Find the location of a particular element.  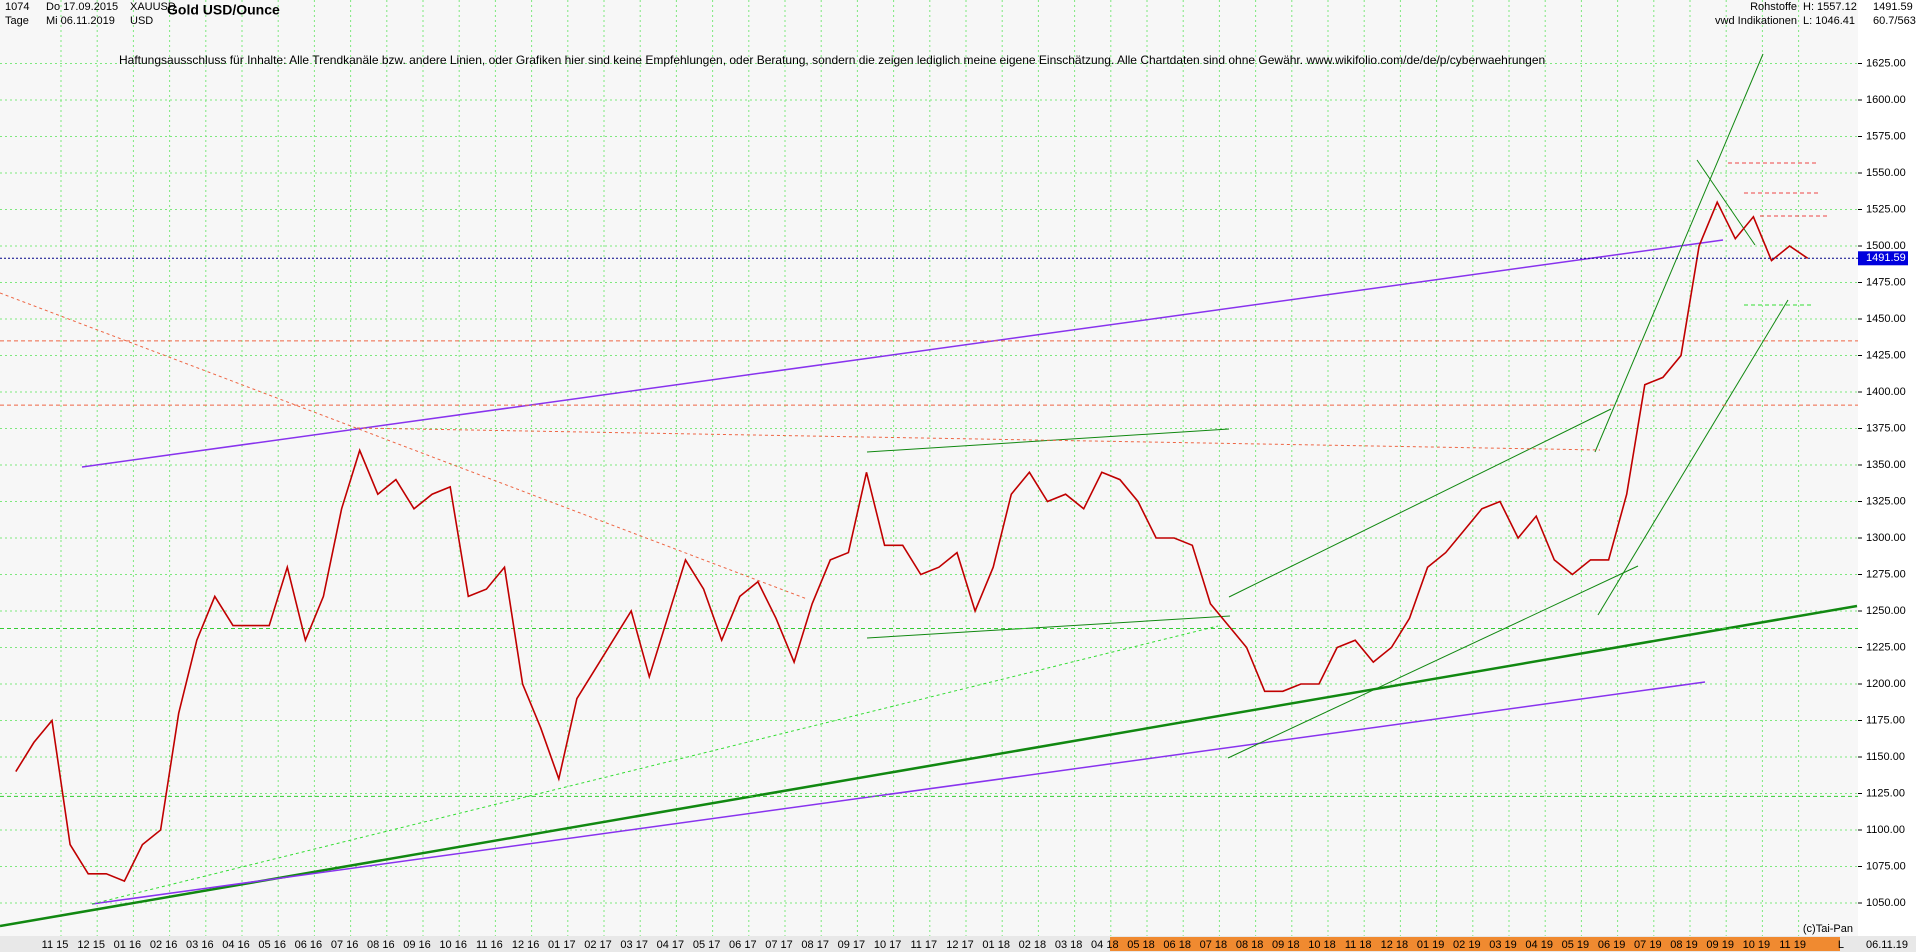

header-symbol: XAUUSD is located at coordinates (153, 7).